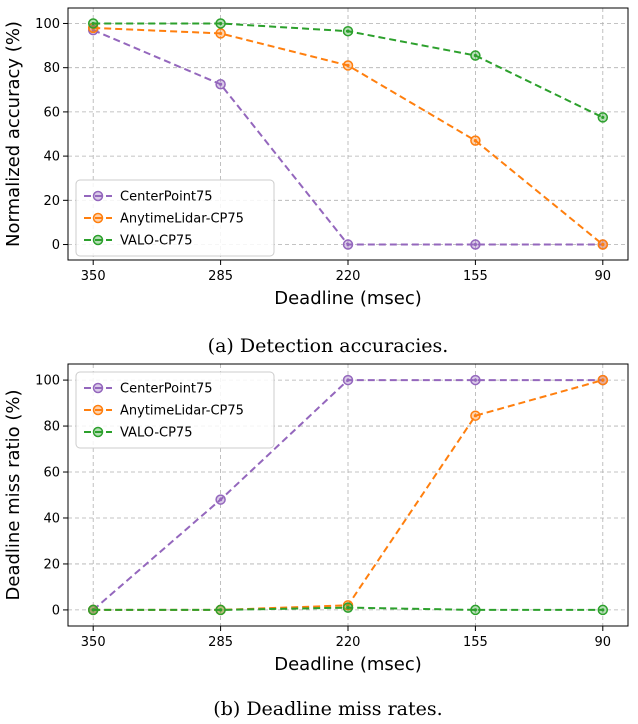 The image size is (638, 724). Describe the element at coordinates (13, 495) in the screenshot. I see `y-axis-label: Deadline miss ratio (%)` at that location.